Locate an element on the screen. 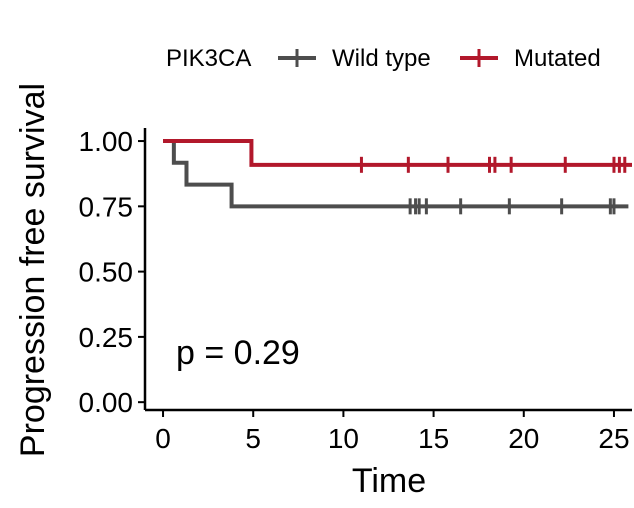  legend-key-wild-type is located at coordinates (297, 58).